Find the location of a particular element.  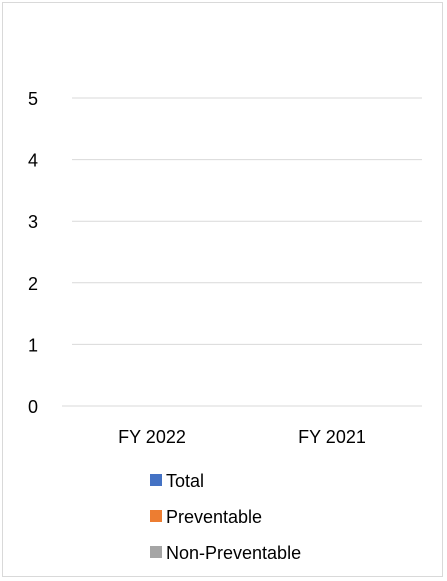

x-axis-tick-labels: FY 2022 FY 2021 is located at coordinates (242, 437).